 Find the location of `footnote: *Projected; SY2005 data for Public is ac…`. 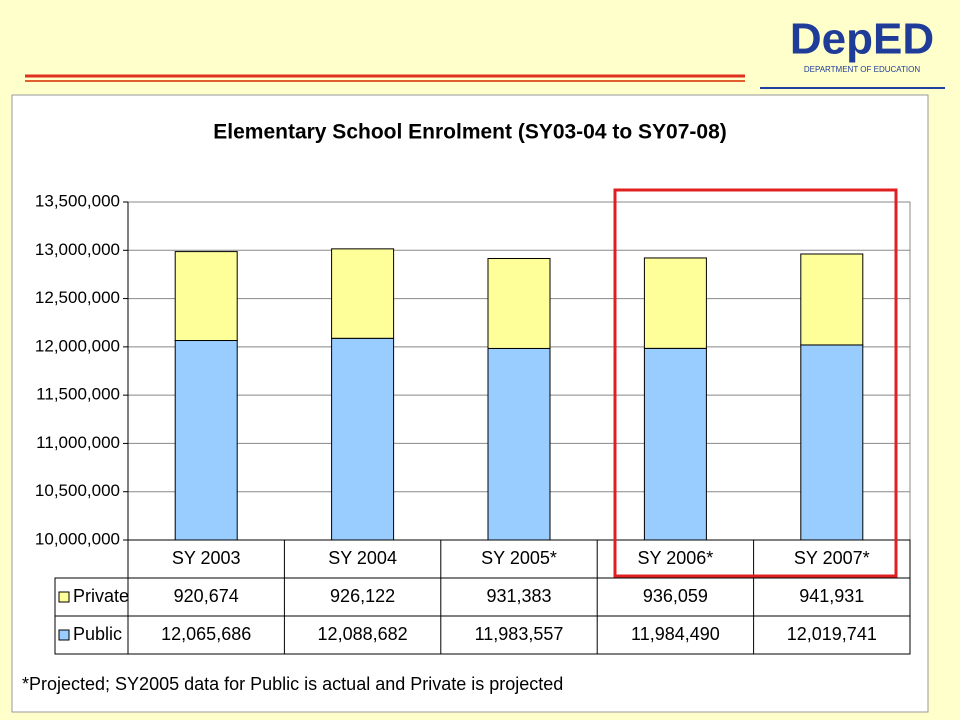

footnote: *Projected; SY2005 data for Public is ac… is located at coordinates (292, 684).